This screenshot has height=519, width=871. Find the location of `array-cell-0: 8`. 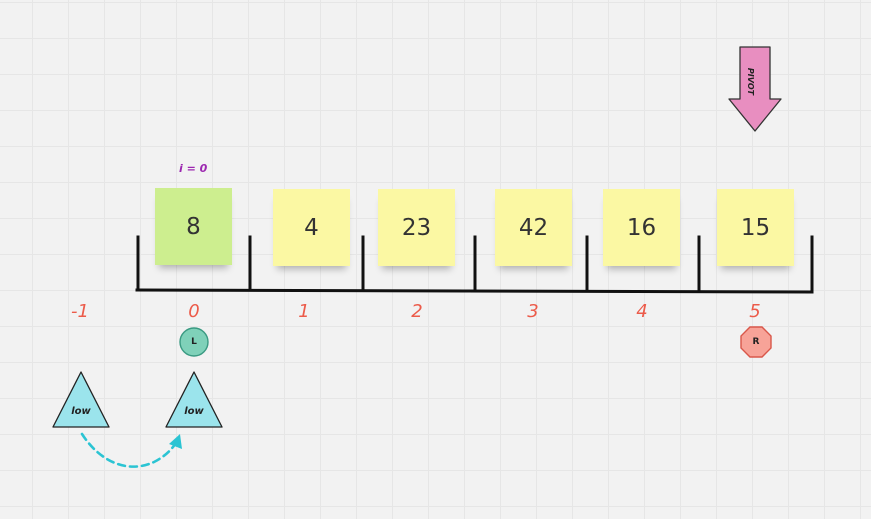

array-cell-0: 8 is located at coordinates (193, 226).